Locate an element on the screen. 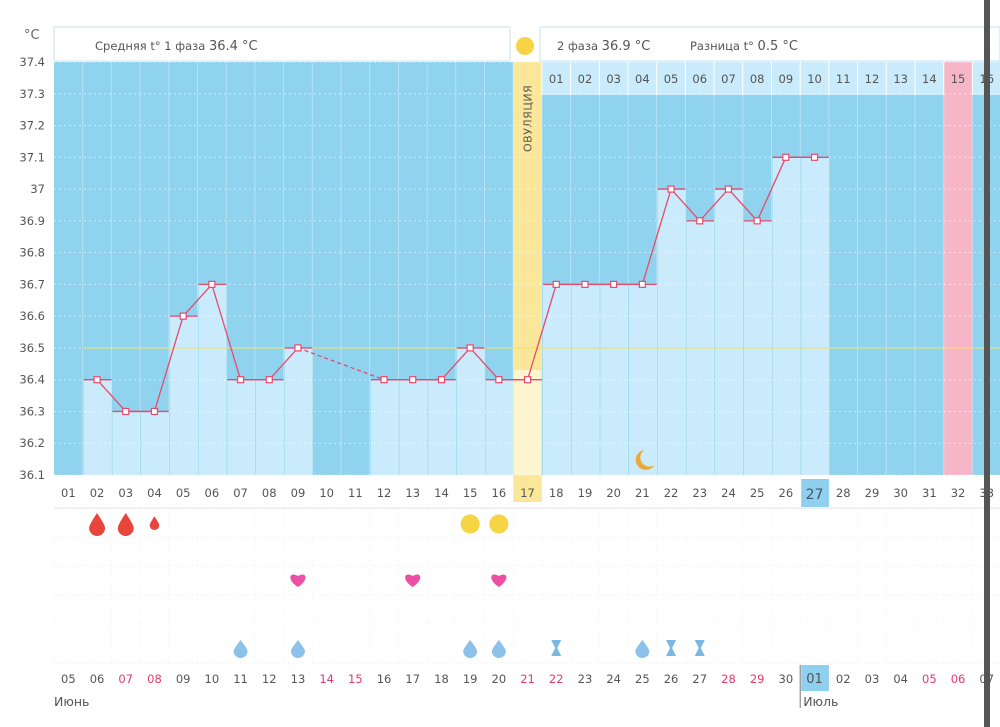  calendar-date-label: 27 is located at coordinates (699, 679).